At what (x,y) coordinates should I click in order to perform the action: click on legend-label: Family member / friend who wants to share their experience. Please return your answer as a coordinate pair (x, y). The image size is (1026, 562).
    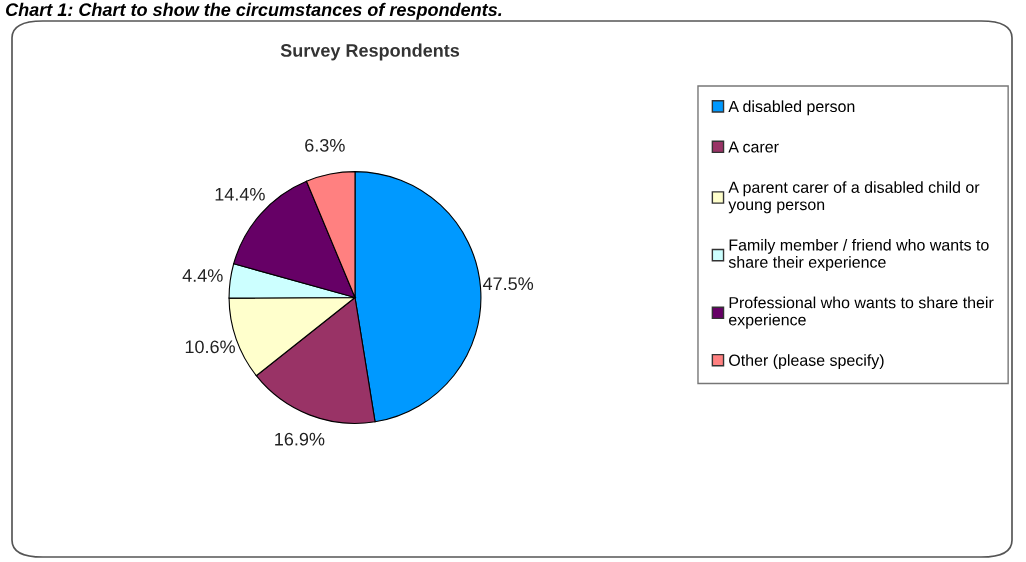
    Looking at the image, I should click on (858, 254).